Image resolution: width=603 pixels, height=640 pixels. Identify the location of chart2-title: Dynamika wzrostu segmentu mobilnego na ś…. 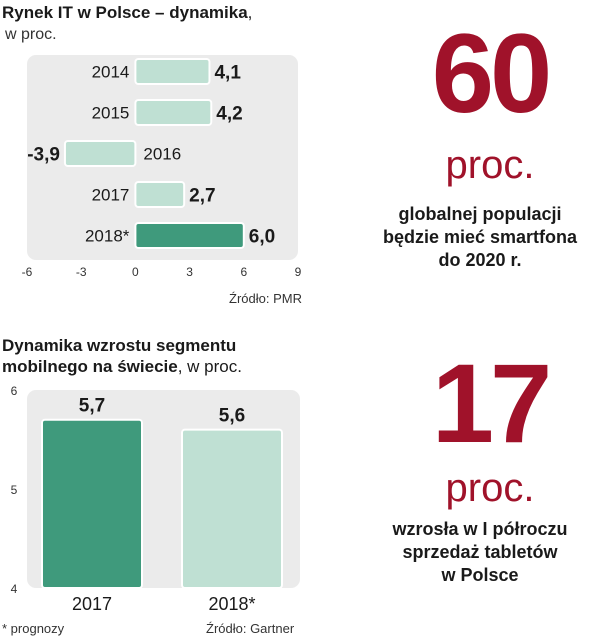
(152, 356).